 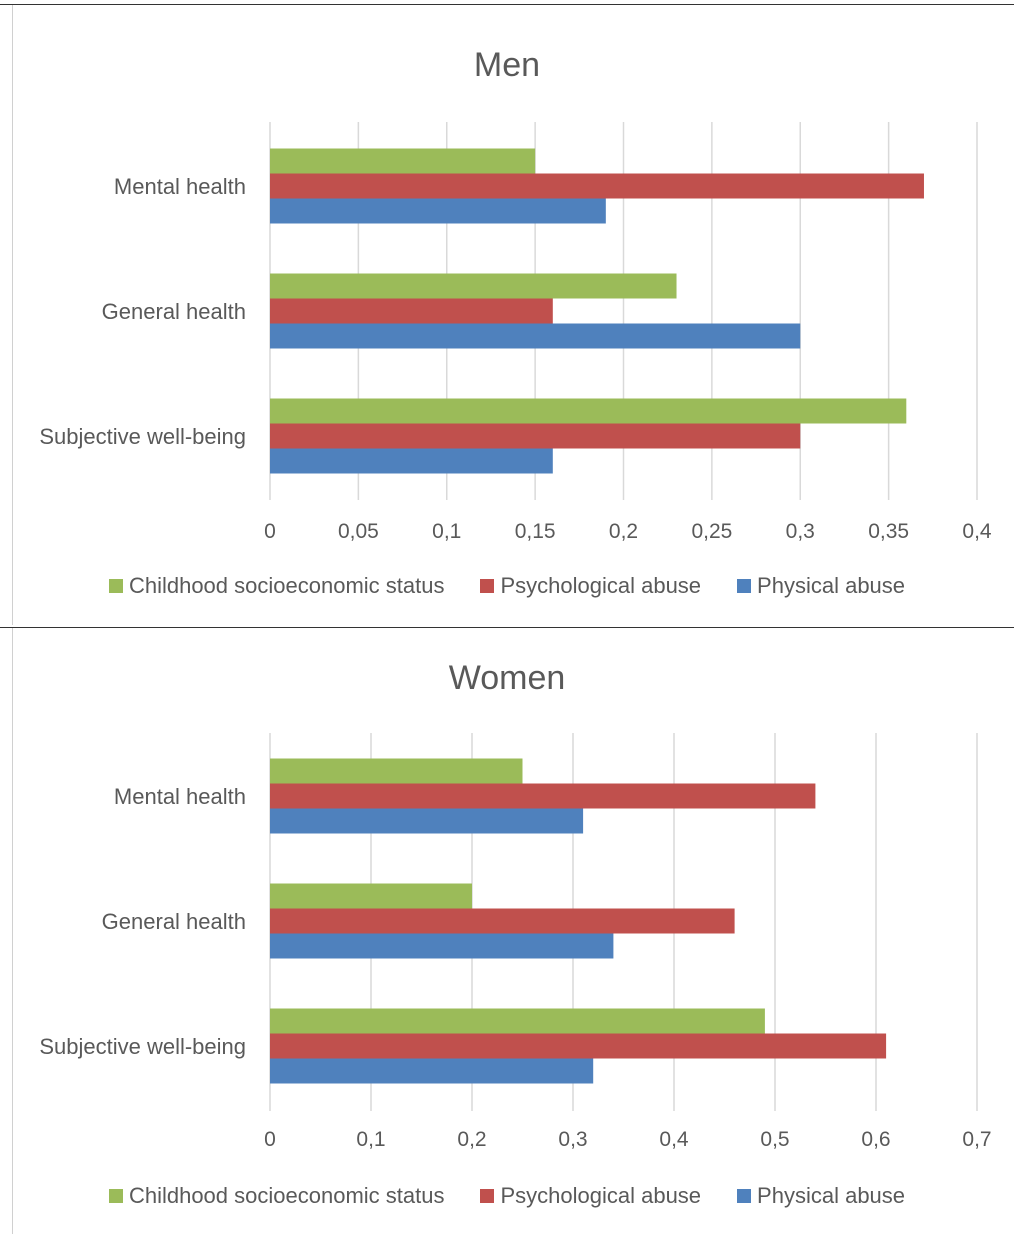 What do you see at coordinates (711, 531) in the screenshot?
I see `x-tick-label: 0,25` at bounding box center [711, 531].